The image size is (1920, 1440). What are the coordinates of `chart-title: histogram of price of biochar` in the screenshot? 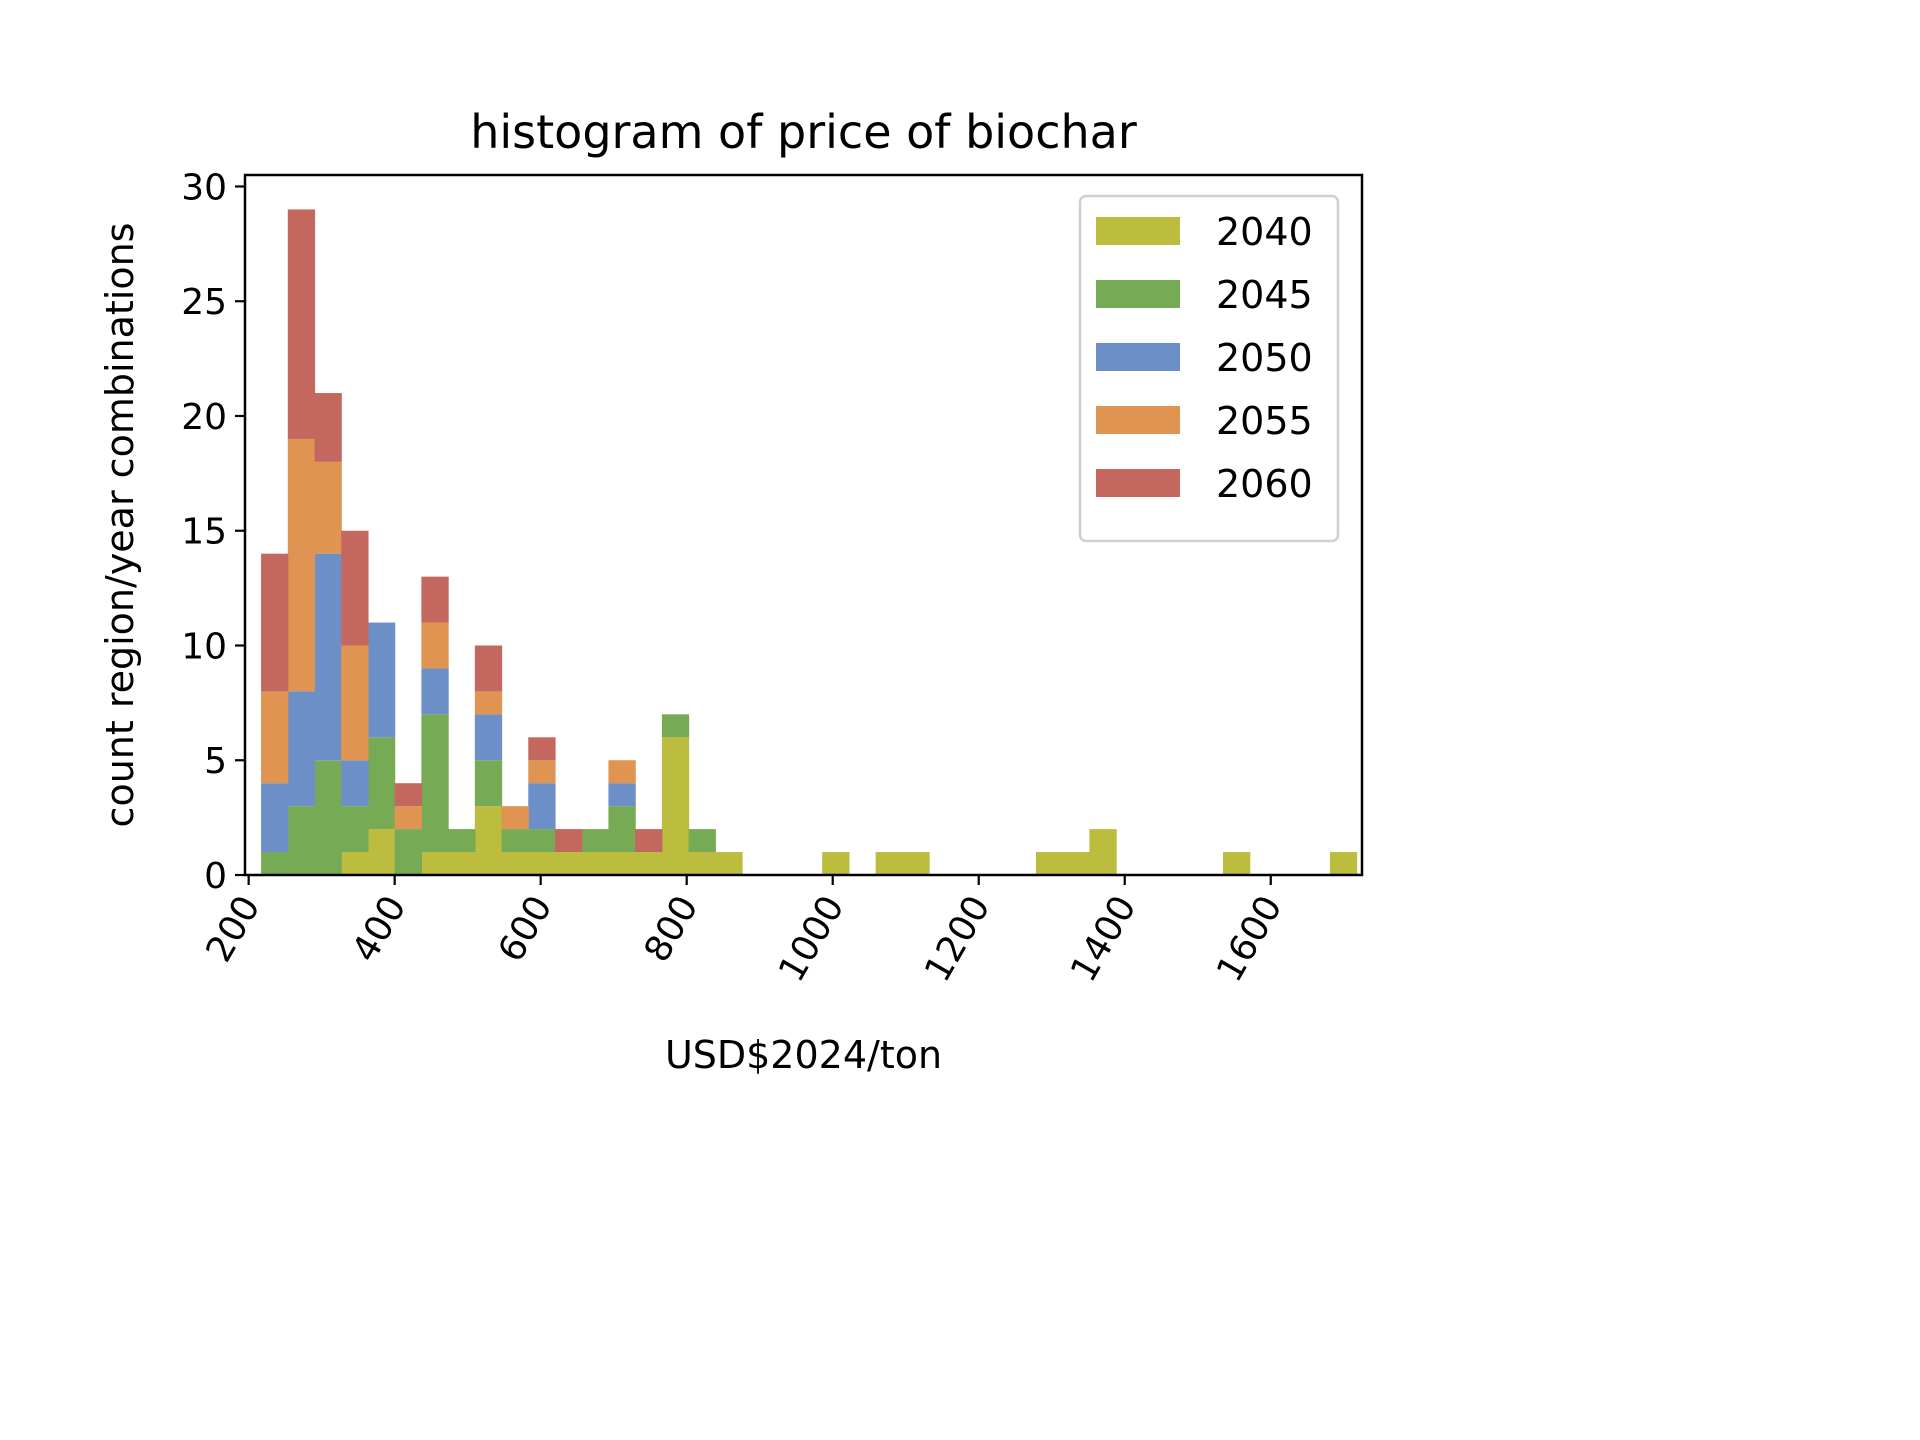 It's located at (803, 132).